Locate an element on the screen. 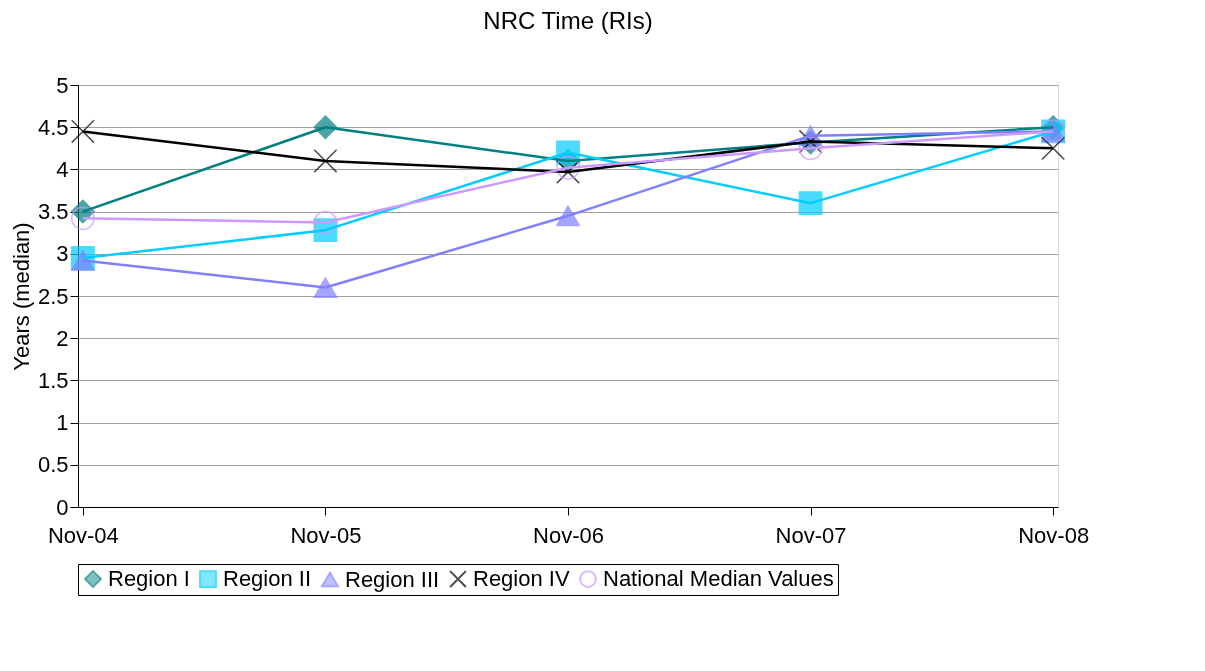 The height and width of the screenshot is (671, 1205). y-tick-label: 4 is located at coordinates (62, 169).